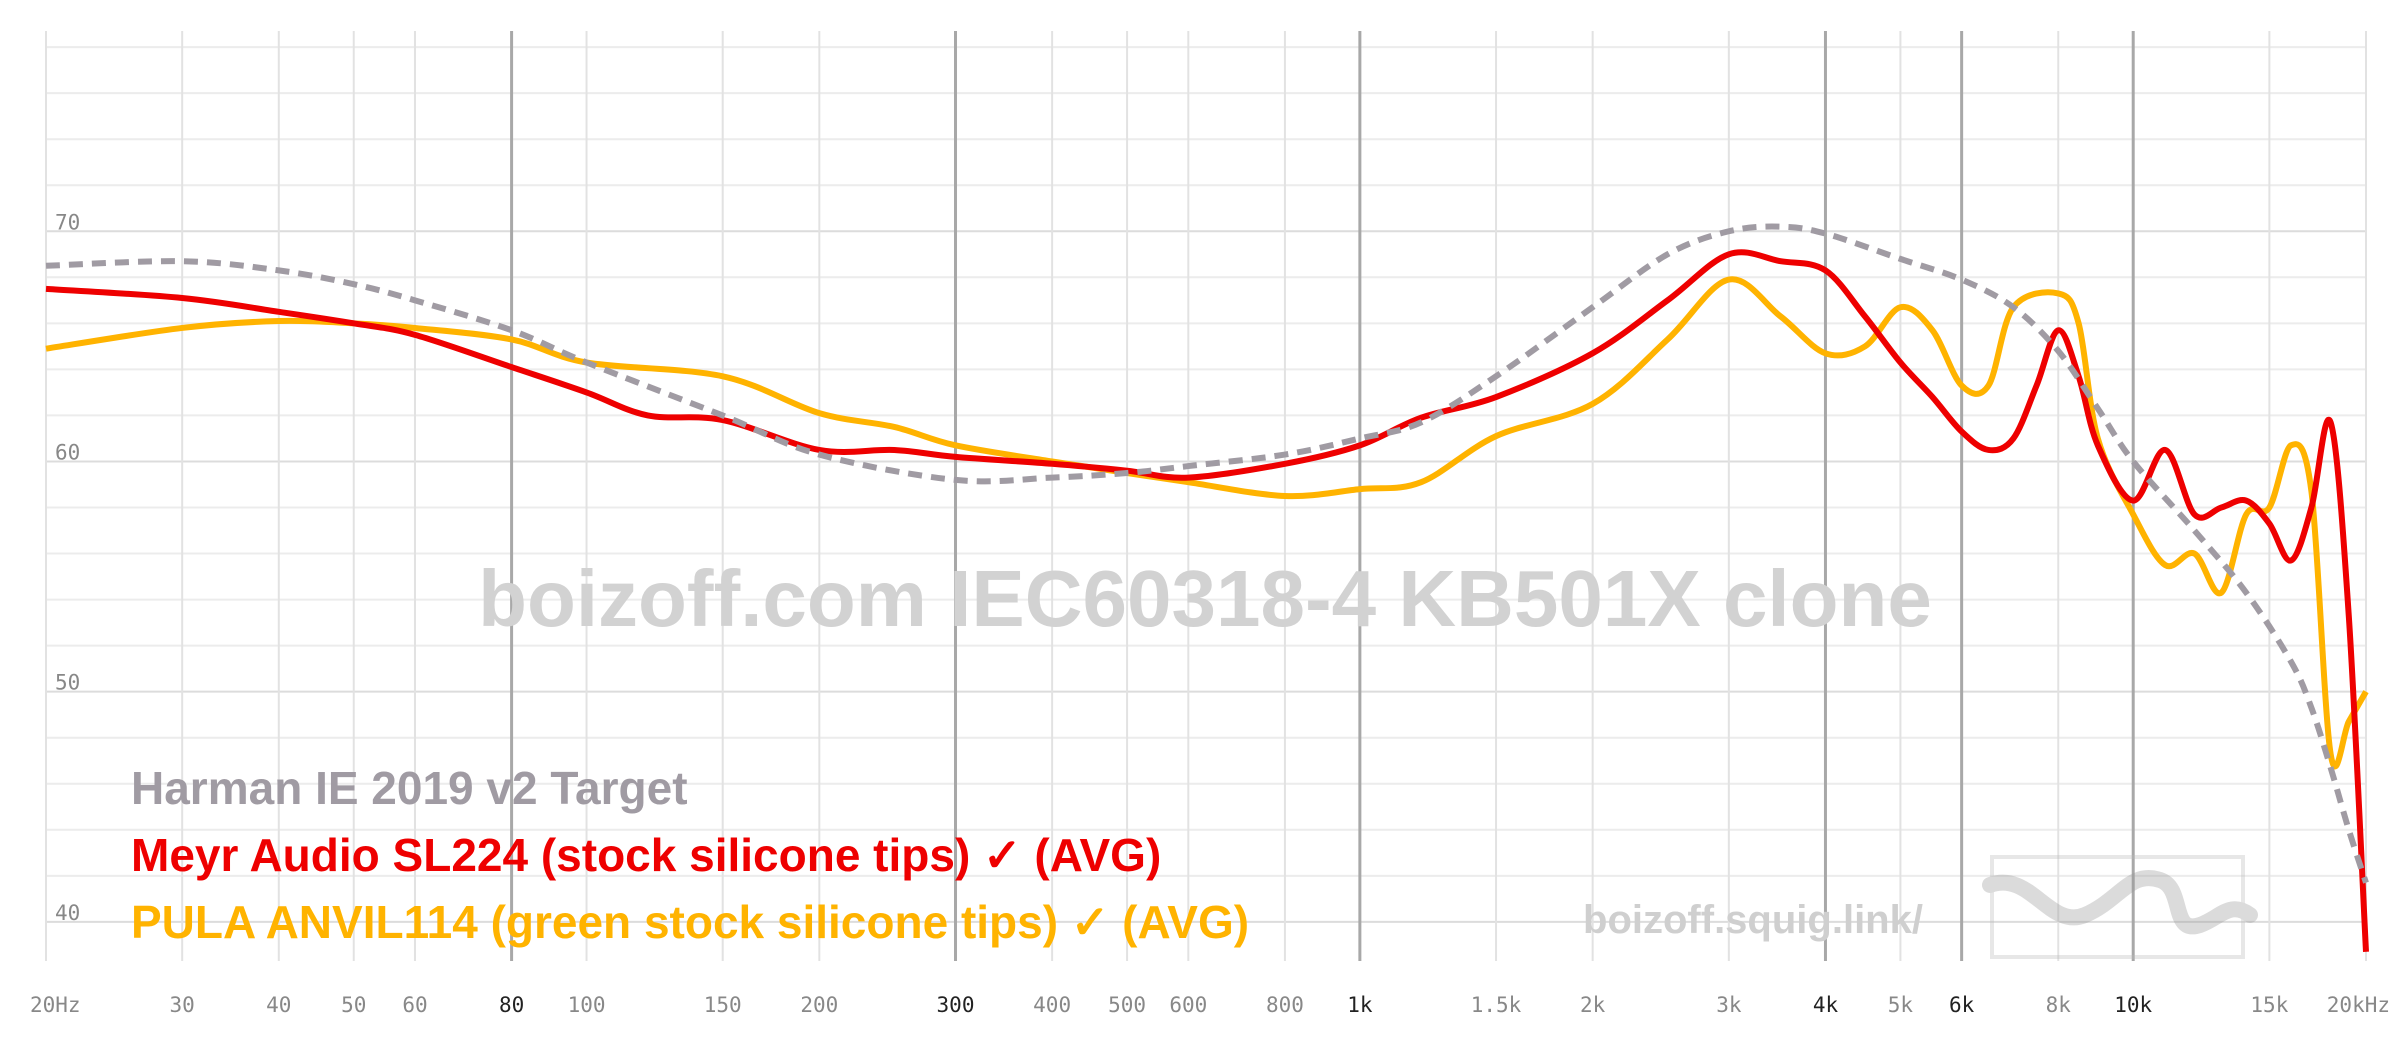 The height and width of the screenshot is (1038, 2400). Describe the element at coordinates (1826, 1005) in the screenshot. I see `x-tick-label: 4k` at that location.